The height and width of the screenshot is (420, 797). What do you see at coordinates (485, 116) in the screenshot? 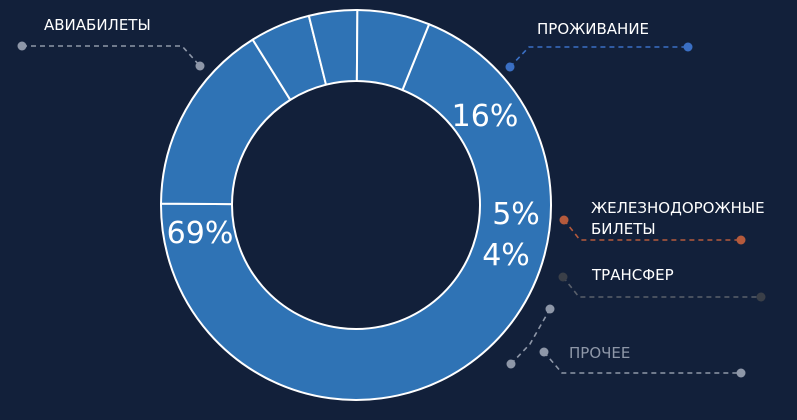
I see `value-label-hotel: 16%` at bounding box center [485, 116].